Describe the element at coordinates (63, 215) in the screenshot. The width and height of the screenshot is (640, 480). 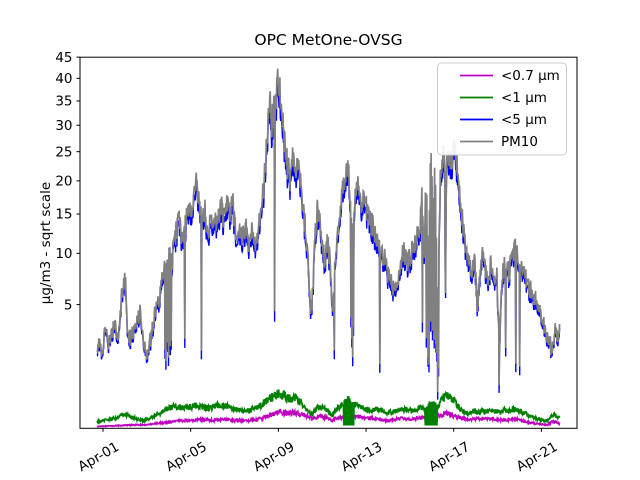
I see `y-tick-label: 15` at that location.